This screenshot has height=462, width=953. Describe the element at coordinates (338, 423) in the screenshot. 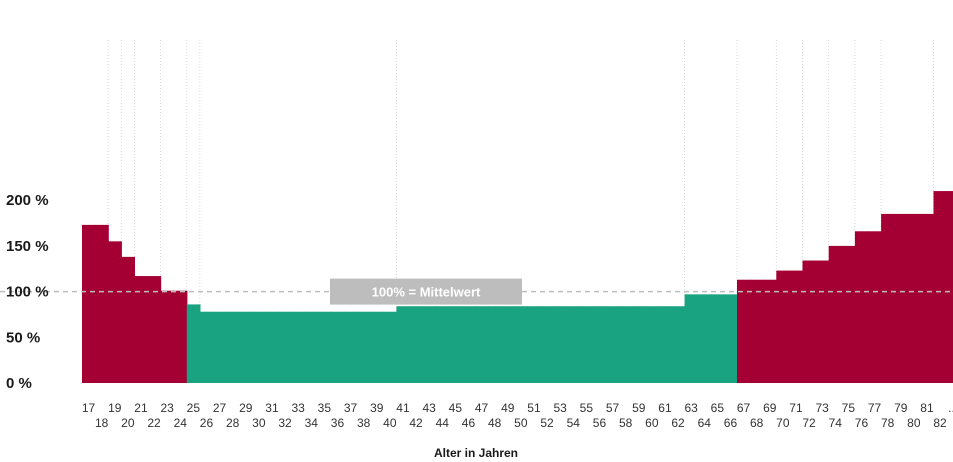

I see `x-tick-label: 36` at that location.